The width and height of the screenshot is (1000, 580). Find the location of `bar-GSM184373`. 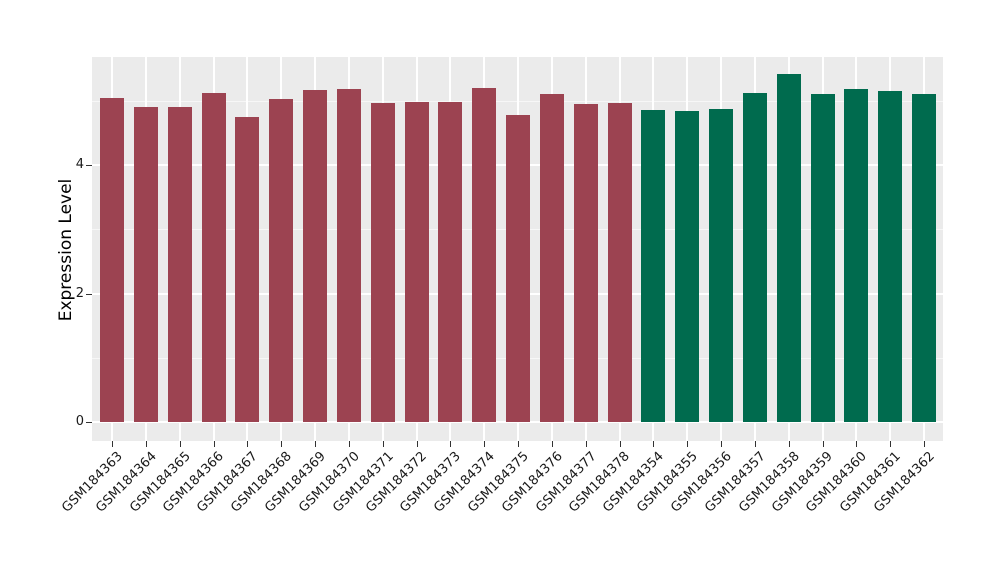

bar-GSM184373 is located at coordinates (450, 262).